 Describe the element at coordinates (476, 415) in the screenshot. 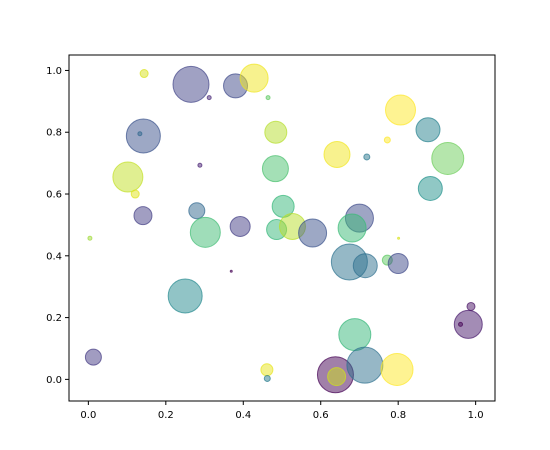

I see `x-tick-label-5: 1.0` at that location.